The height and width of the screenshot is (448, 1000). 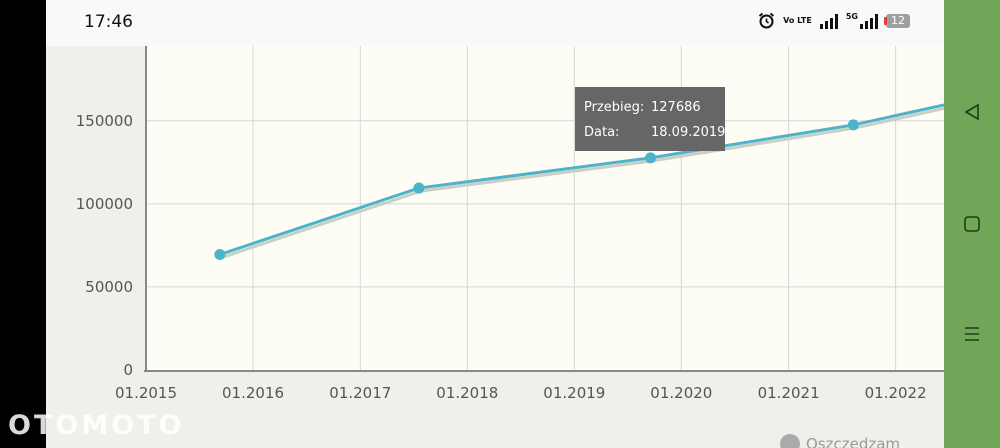 I want to click on tooltip-date-value: 18.09.2019, so click(x=688, y=132).